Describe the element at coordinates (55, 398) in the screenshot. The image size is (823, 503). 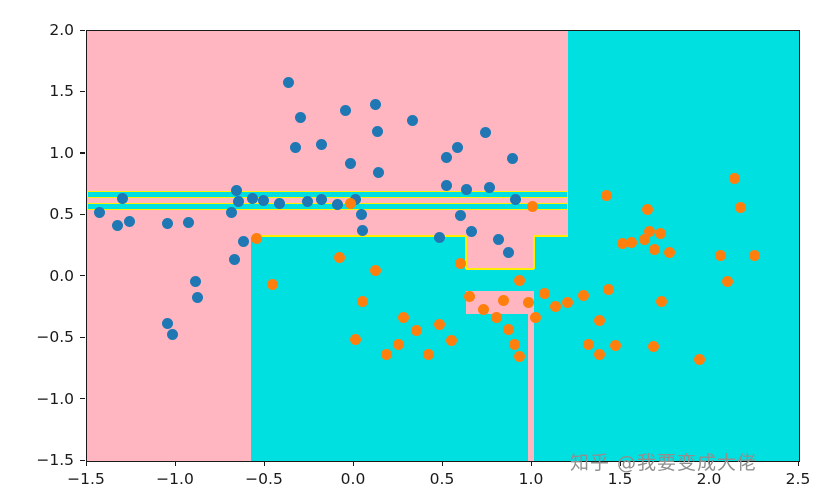
I see `y-tick-label: −1.0` at that location.